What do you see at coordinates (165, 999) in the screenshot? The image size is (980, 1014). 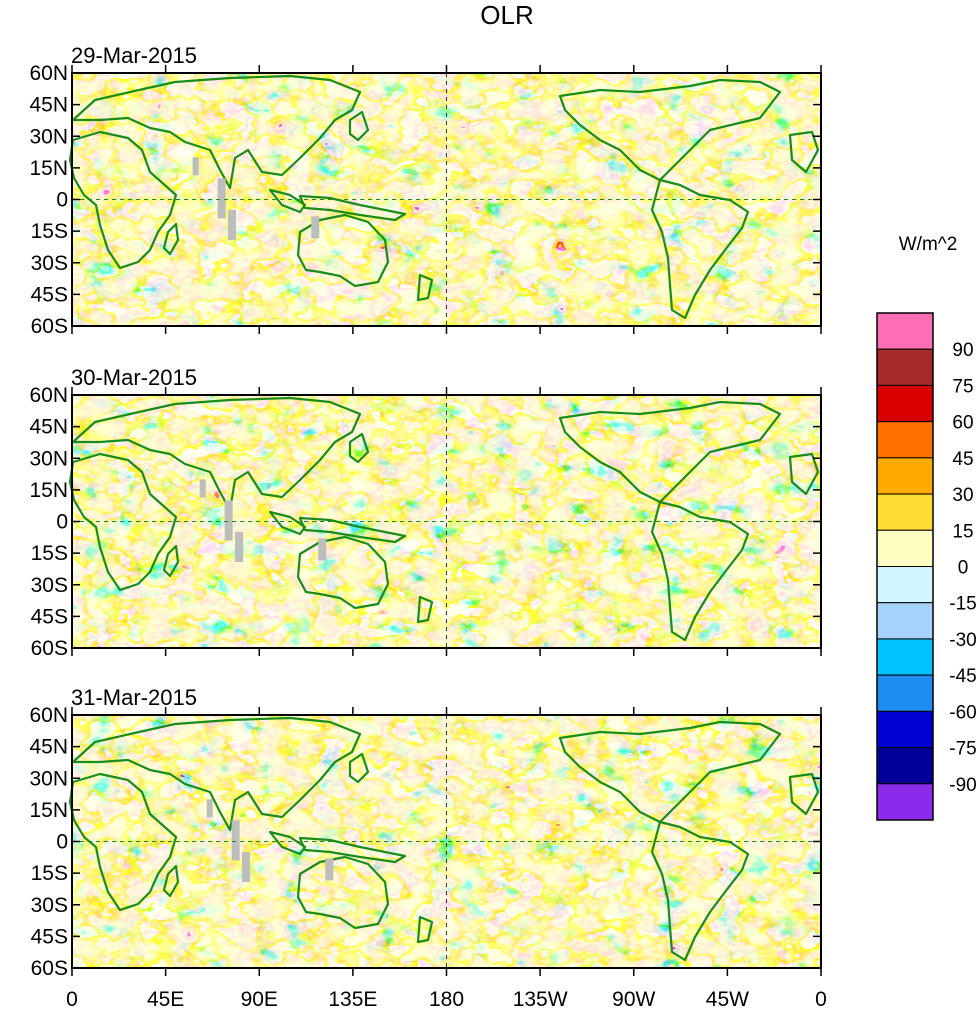 I see `lon-tick-label: 45E` at bounding box center [165, 999].